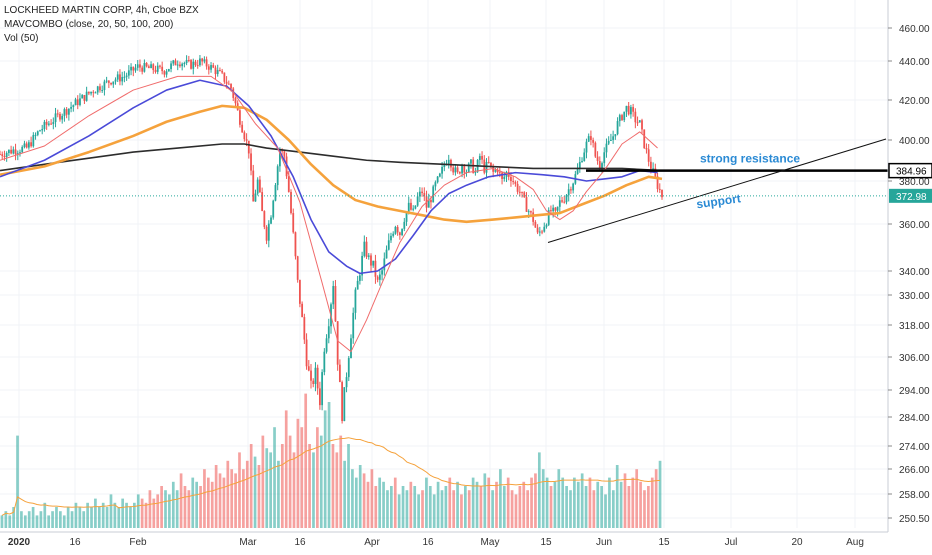  What do you see at coordinates (910, 170) in the screenshot?
I see `price-tag-box` at bounding box center [910, 170].